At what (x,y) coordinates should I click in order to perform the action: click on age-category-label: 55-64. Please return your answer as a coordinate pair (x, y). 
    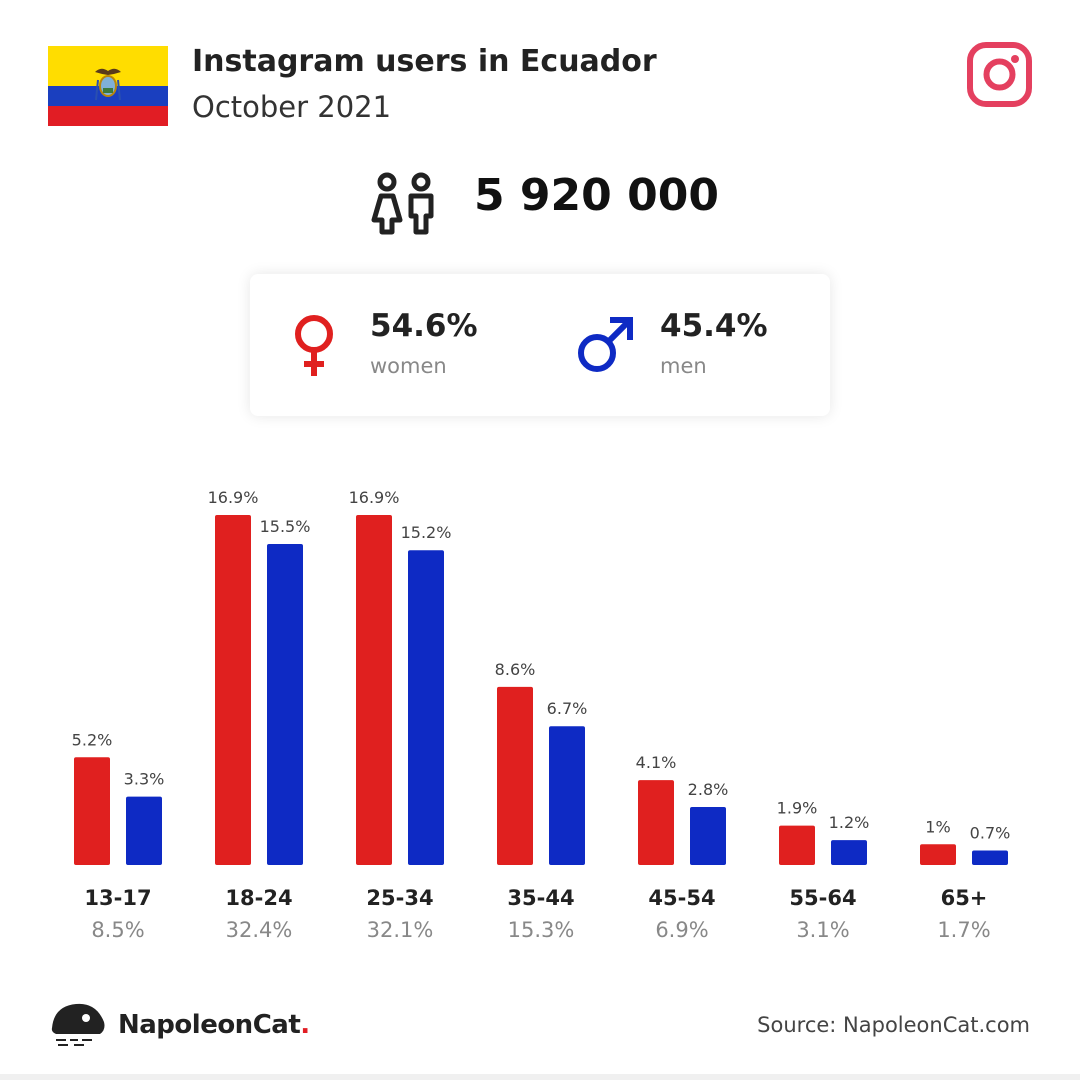
    Looking at the image, I should click on (822, 898).